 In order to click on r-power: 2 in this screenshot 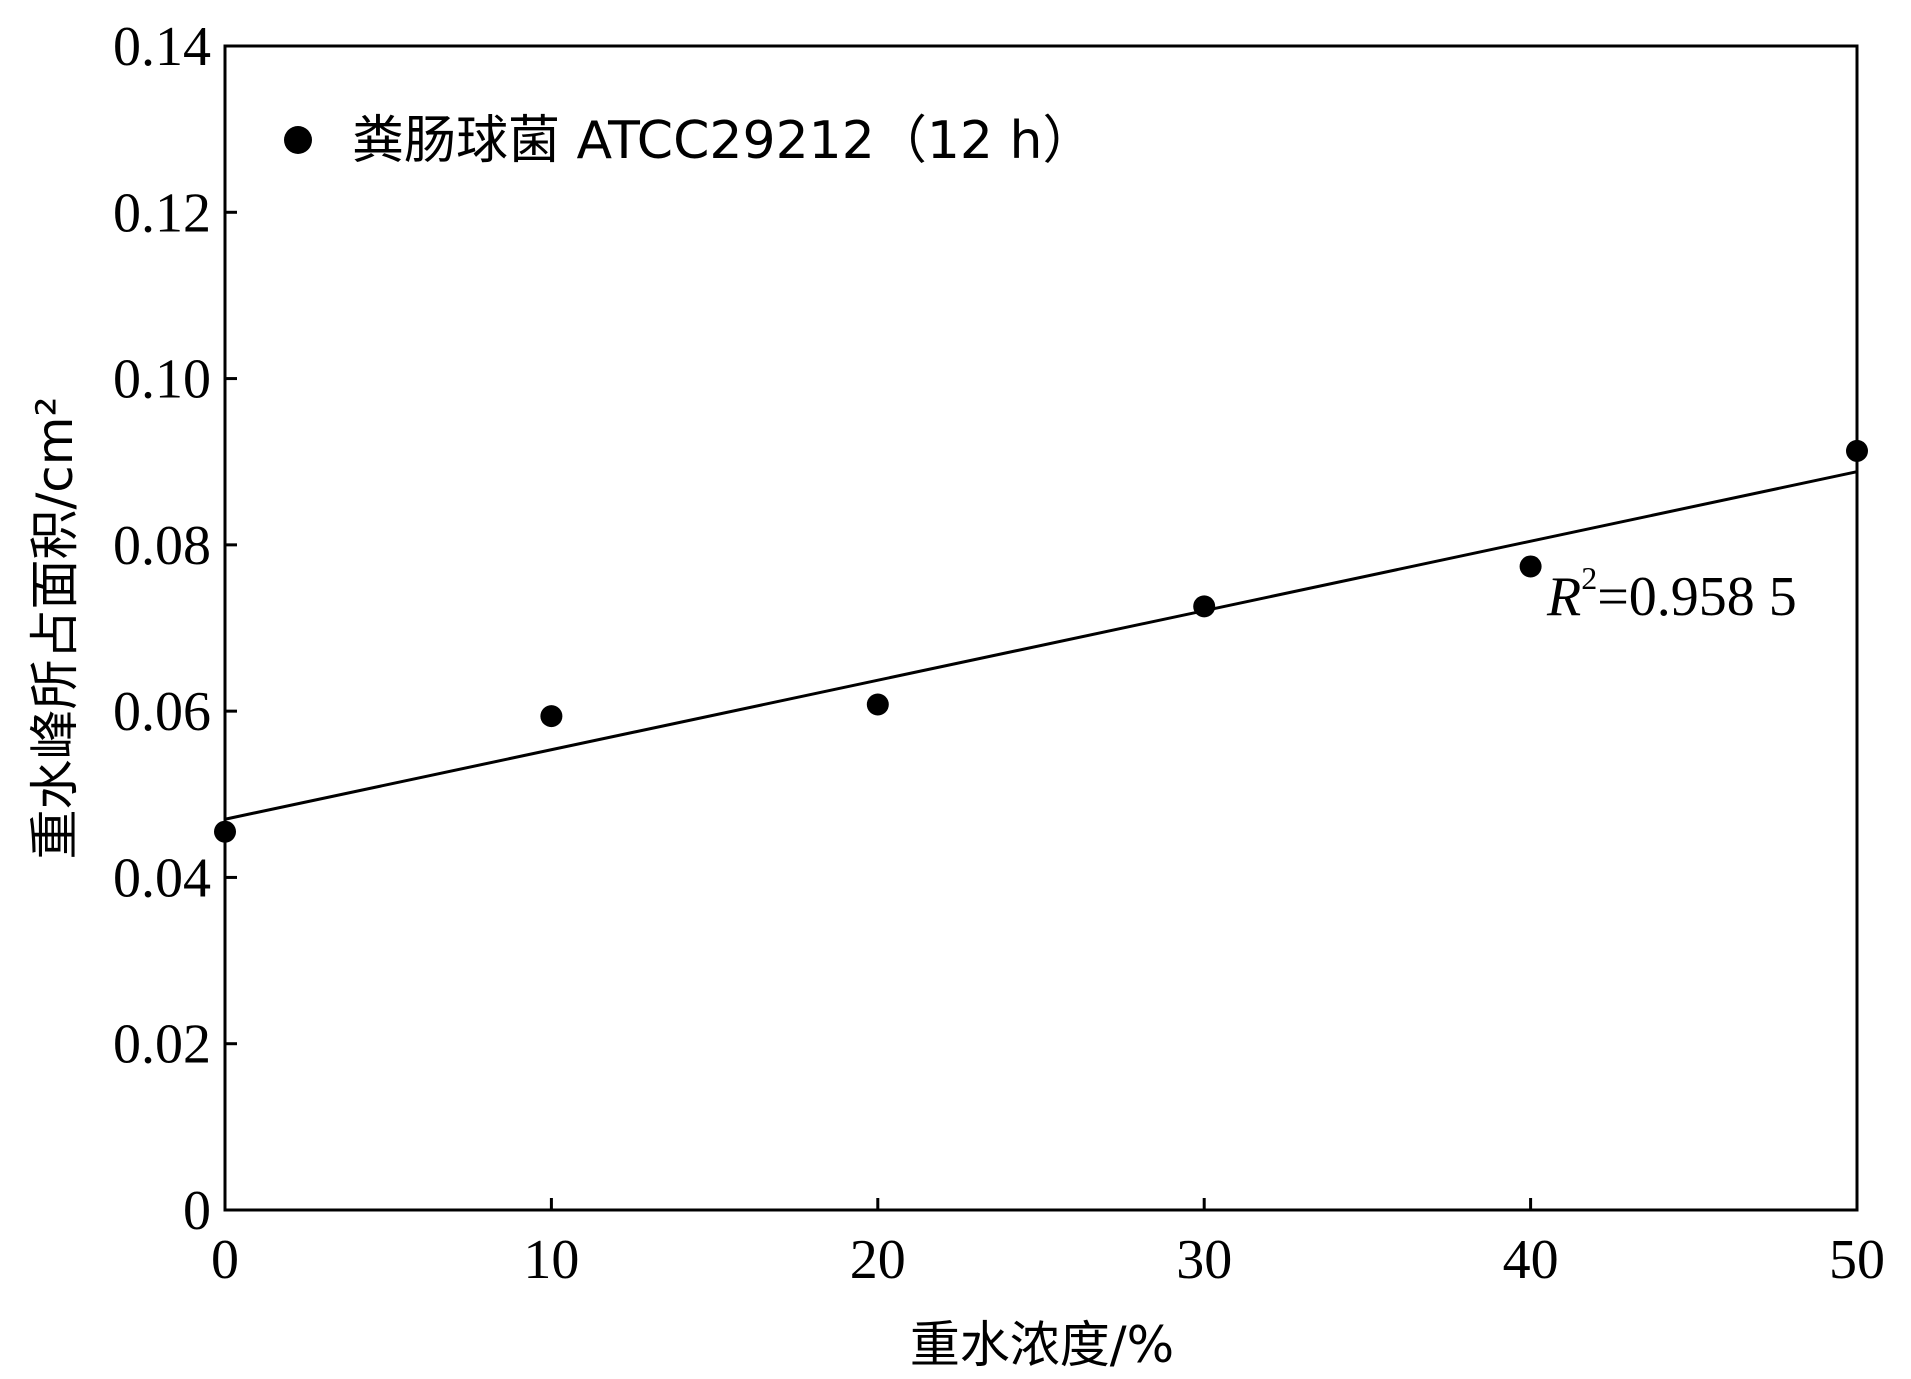, I will do `click(1589, 578)`.